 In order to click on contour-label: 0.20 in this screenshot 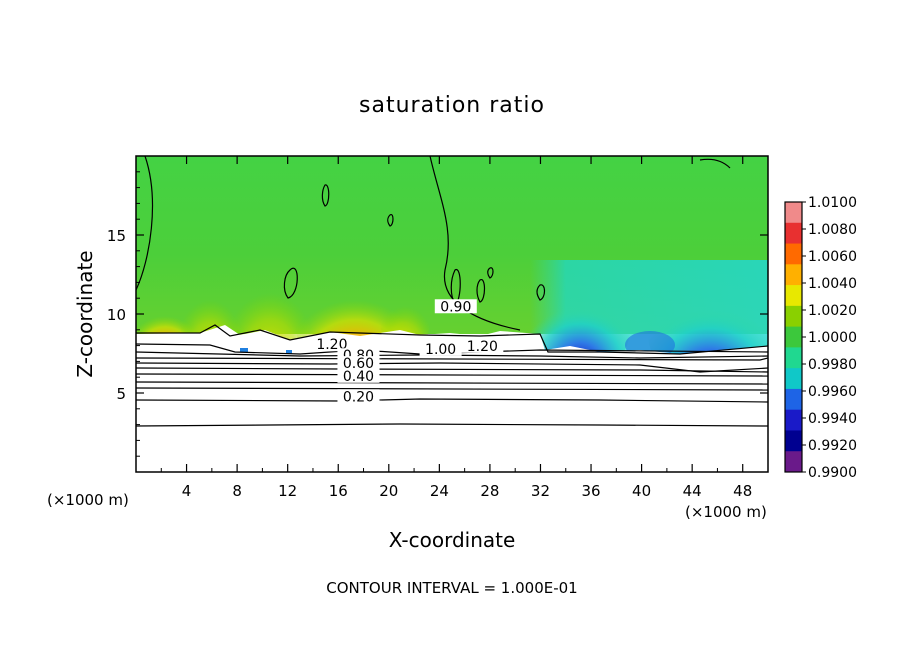, I will do `click(358, 397)`.